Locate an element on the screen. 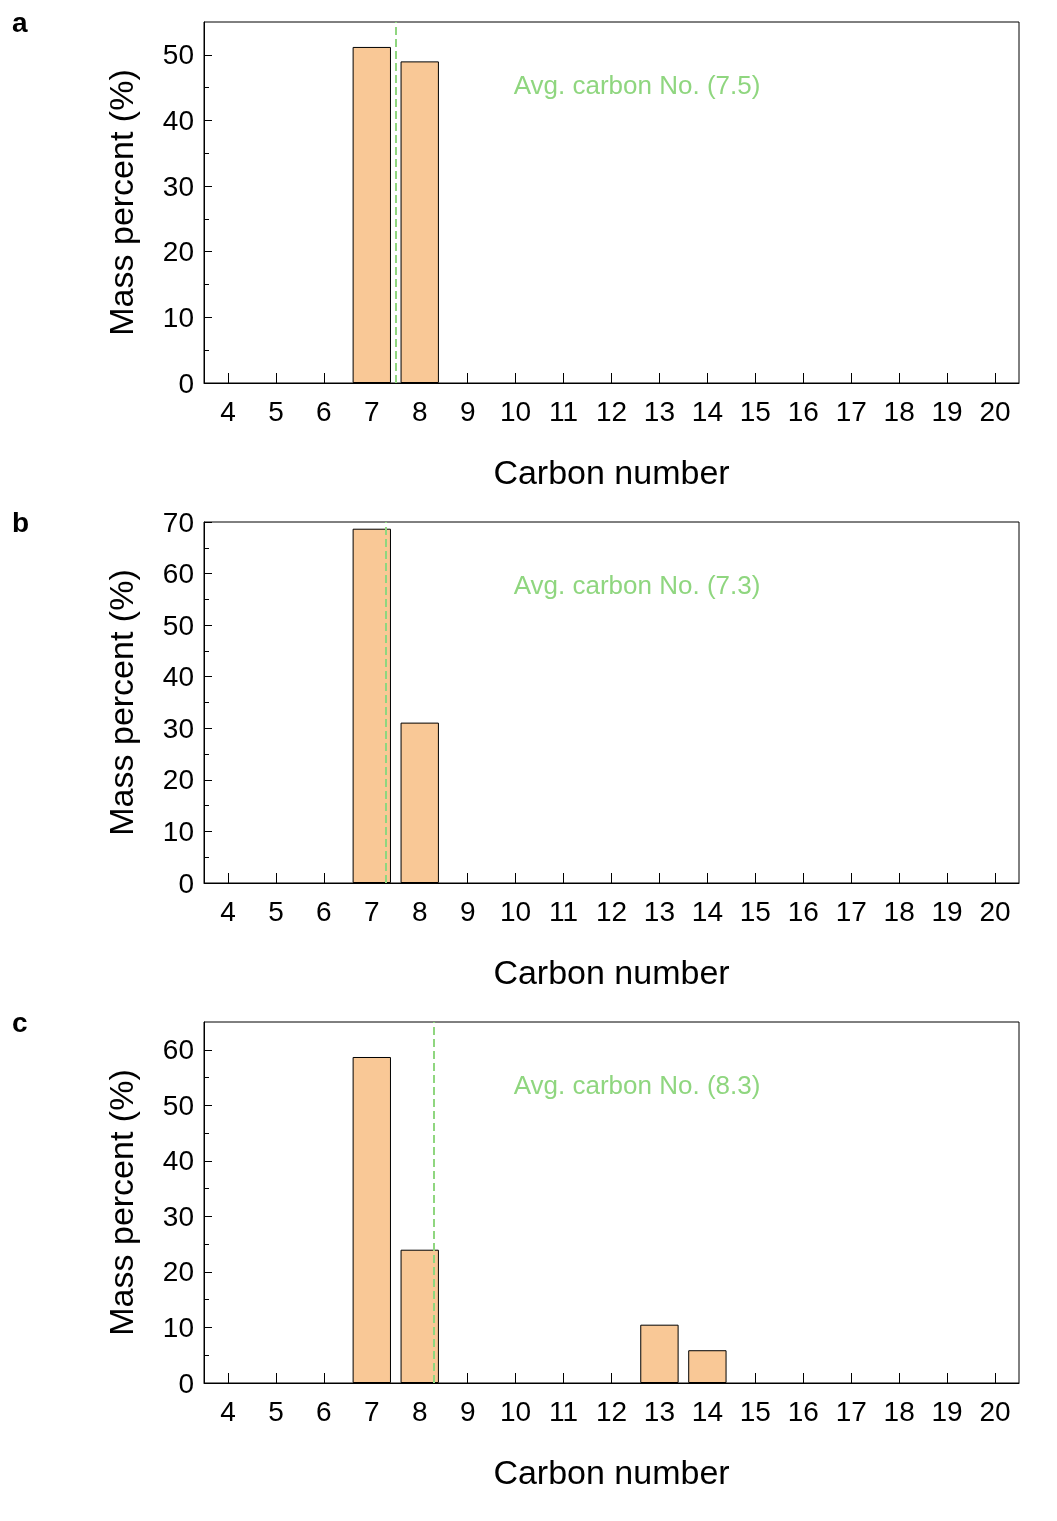 This screenshot has width=1057, height=1521. ref-line-label: Avg. carbon No. (7.5) is located at coordinates (637, 85).